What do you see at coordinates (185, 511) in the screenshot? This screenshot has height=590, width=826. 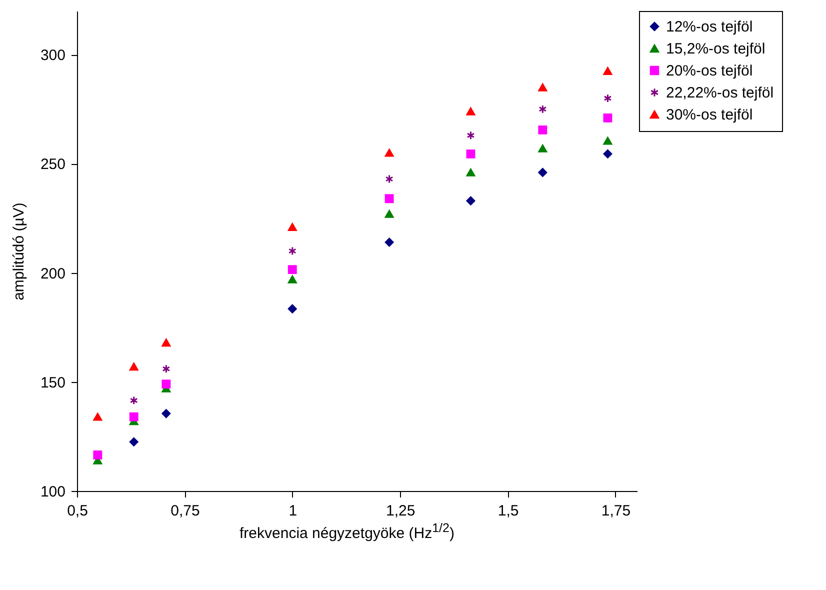 I see `x-tick-label: 0,75` at bounding box center [185, 511].